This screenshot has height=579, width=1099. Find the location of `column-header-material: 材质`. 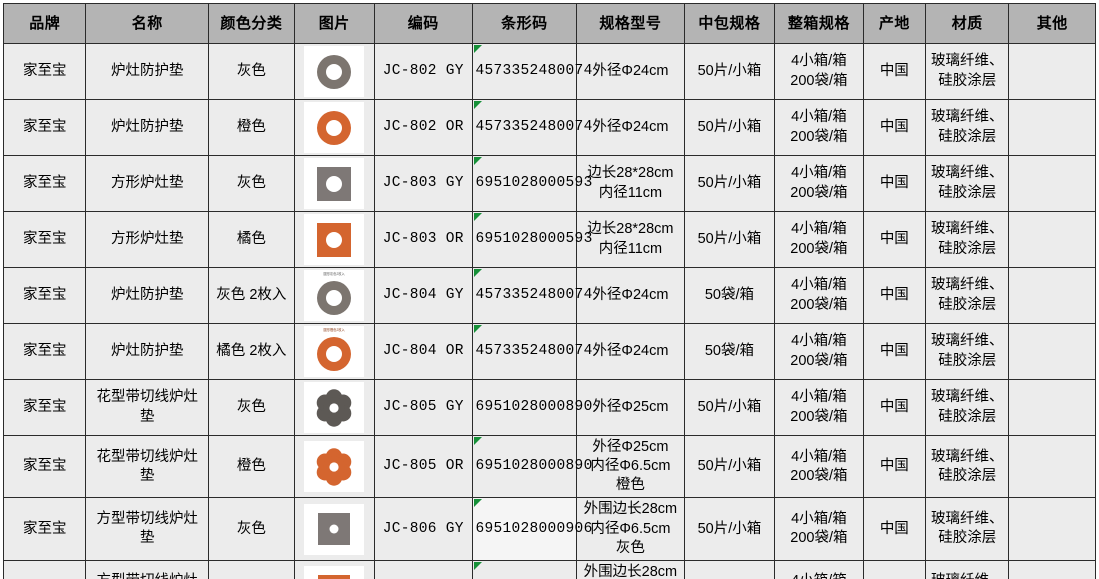

column-header-material: 材质 is located at coordinates (967, 23).